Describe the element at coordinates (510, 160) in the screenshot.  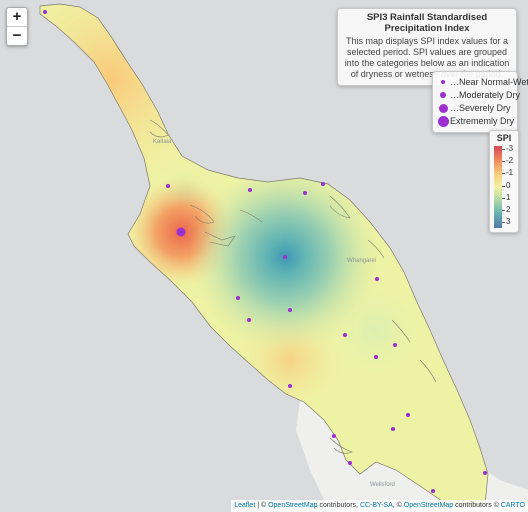
I see `scale-label: -2` at that location.